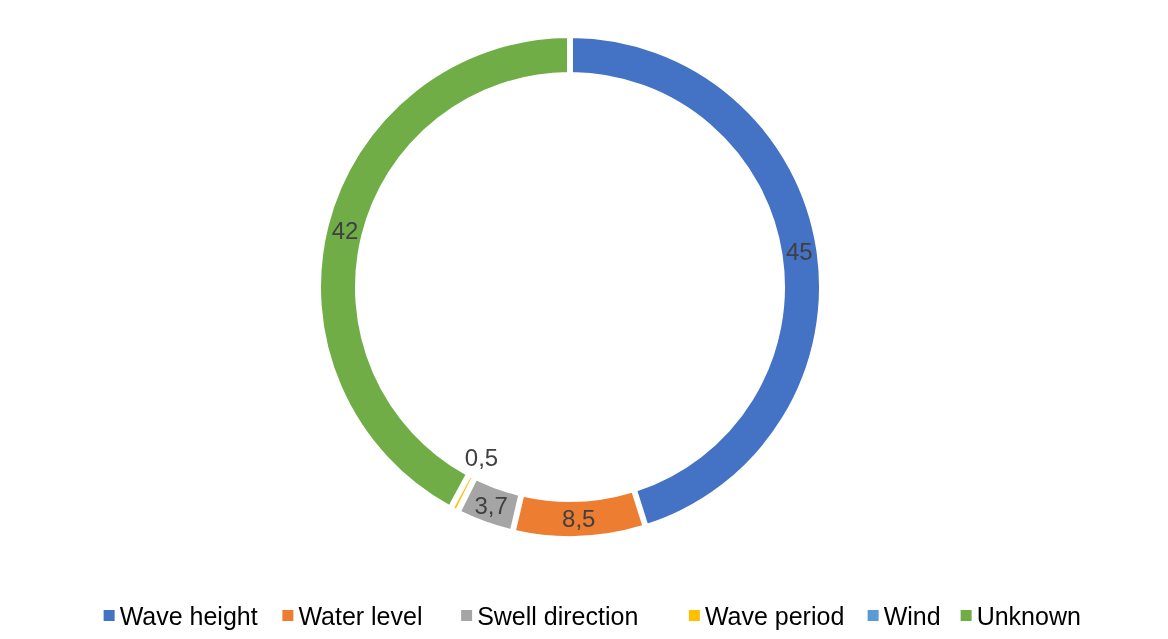  Describe the element at coordinates (774, 616) in the screenshot. I see `legend-label: Wave period` at that location.